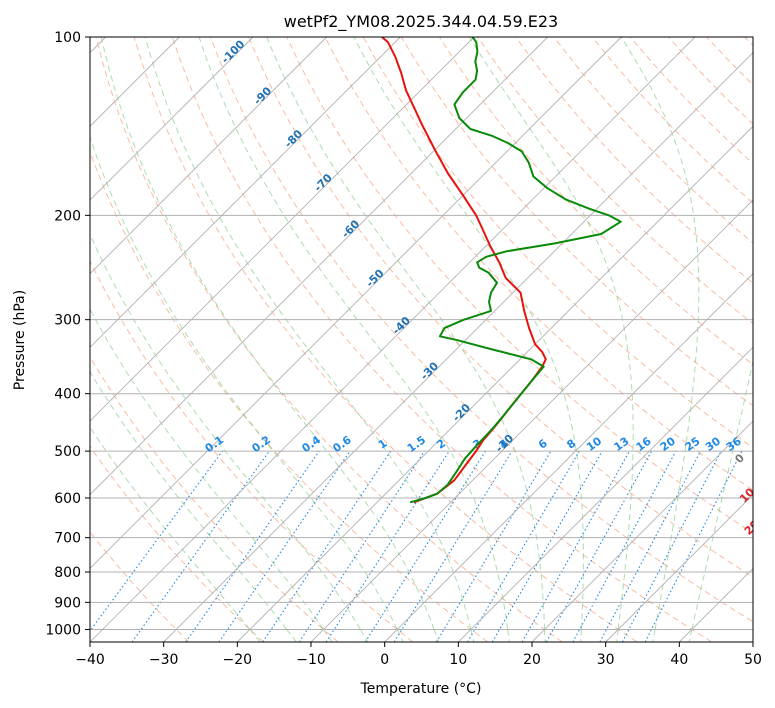 This screenshot has width=775, height=708. What do you see at coordinates (752, 527) in the screenshot?
I see `moist-adiabat-label: 20` at bounding box center [752, 527].